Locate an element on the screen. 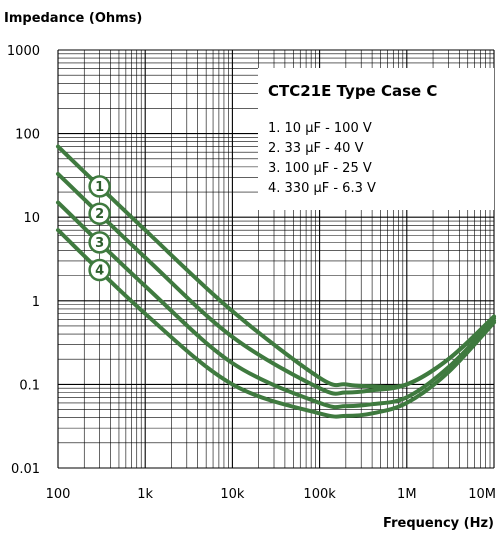 The height and width of the screenshot is (533, 499). legend-title: CTC21E Type Case C is located at coordinates (352, 91).